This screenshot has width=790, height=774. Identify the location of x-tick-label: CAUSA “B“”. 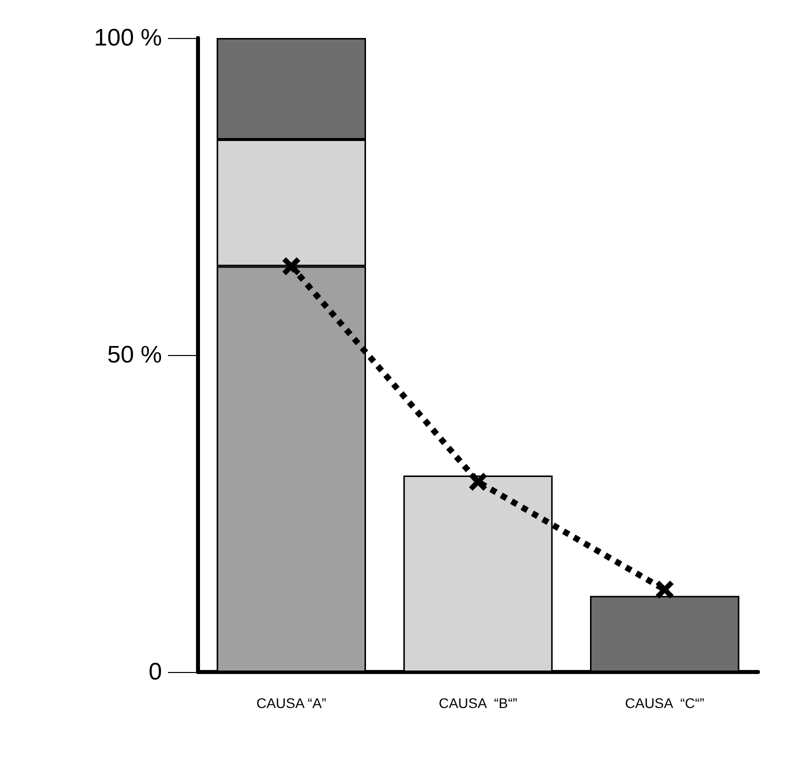
(478, 703).